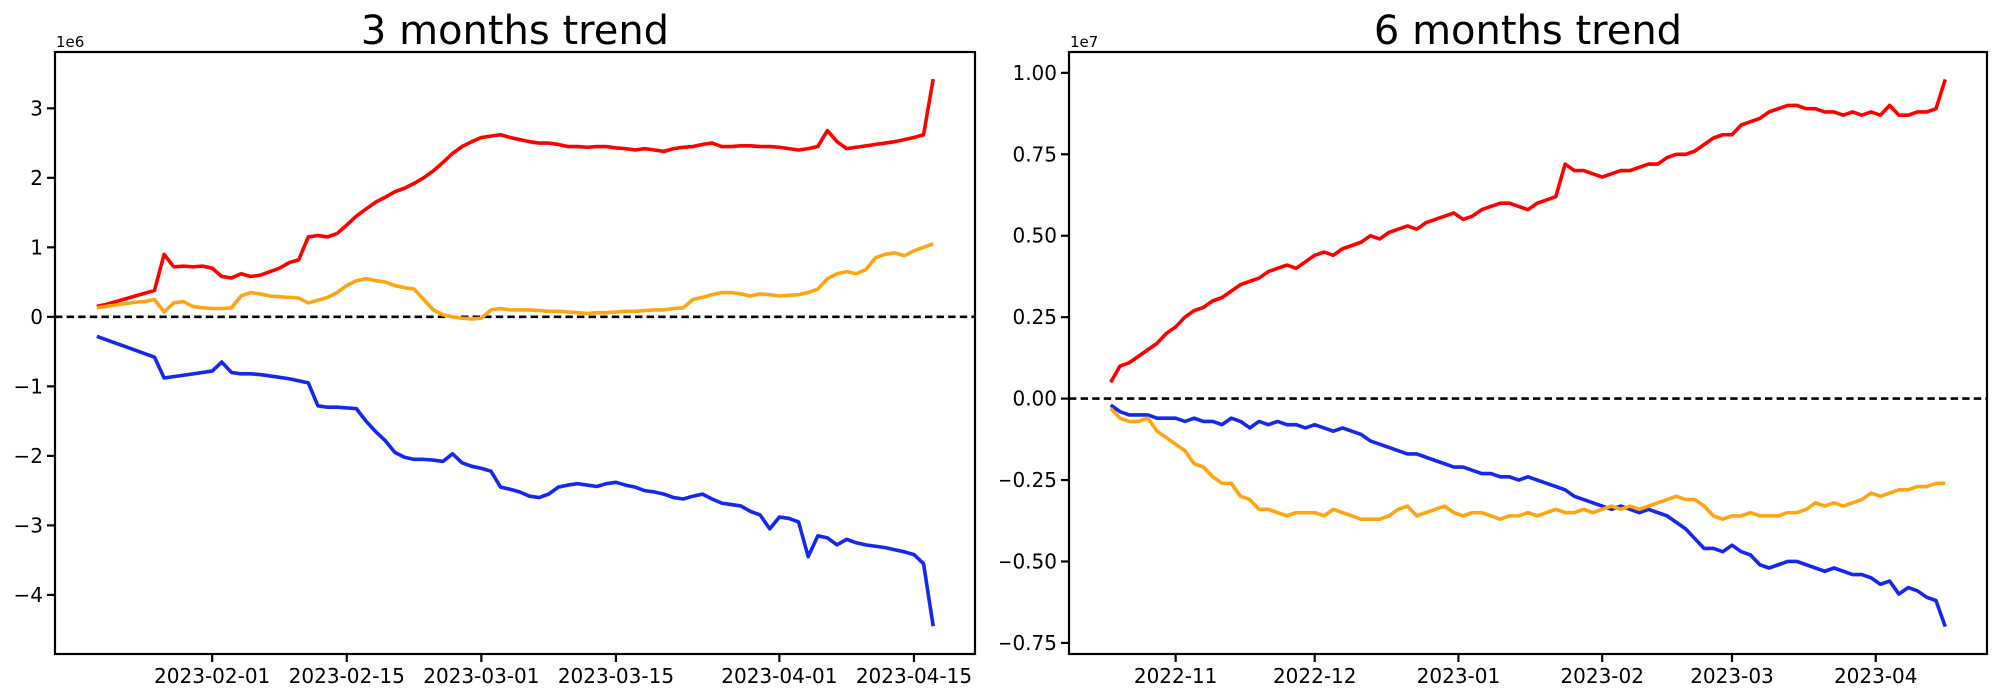 This screenshot has width=2000, height=700. What do you see at coordinates (1876, 676) in the screenshot?
I see `x-tick-label: 2023-04` at bounding box center [1876, 676].